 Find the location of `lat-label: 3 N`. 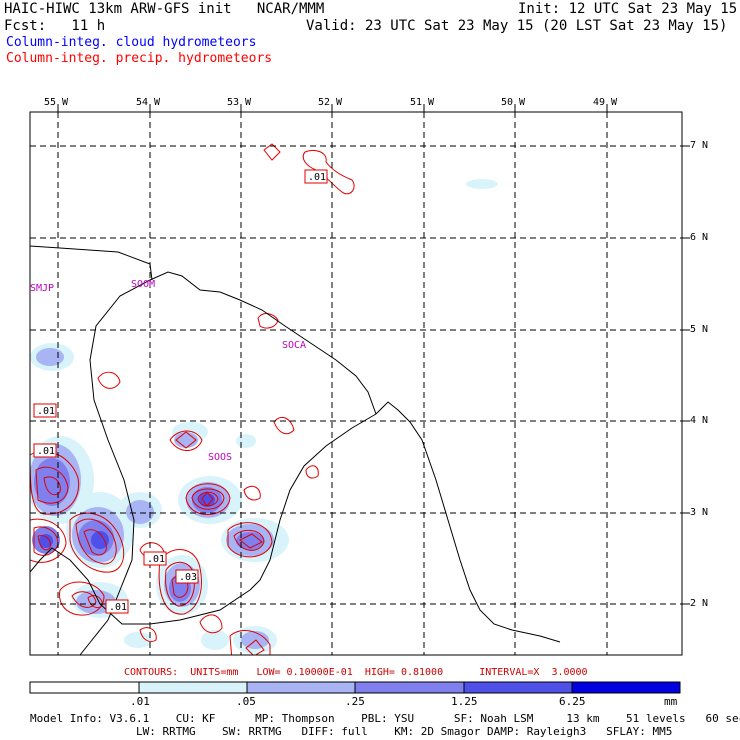

lat-label: 3 N is located at coordinates (699, 512).